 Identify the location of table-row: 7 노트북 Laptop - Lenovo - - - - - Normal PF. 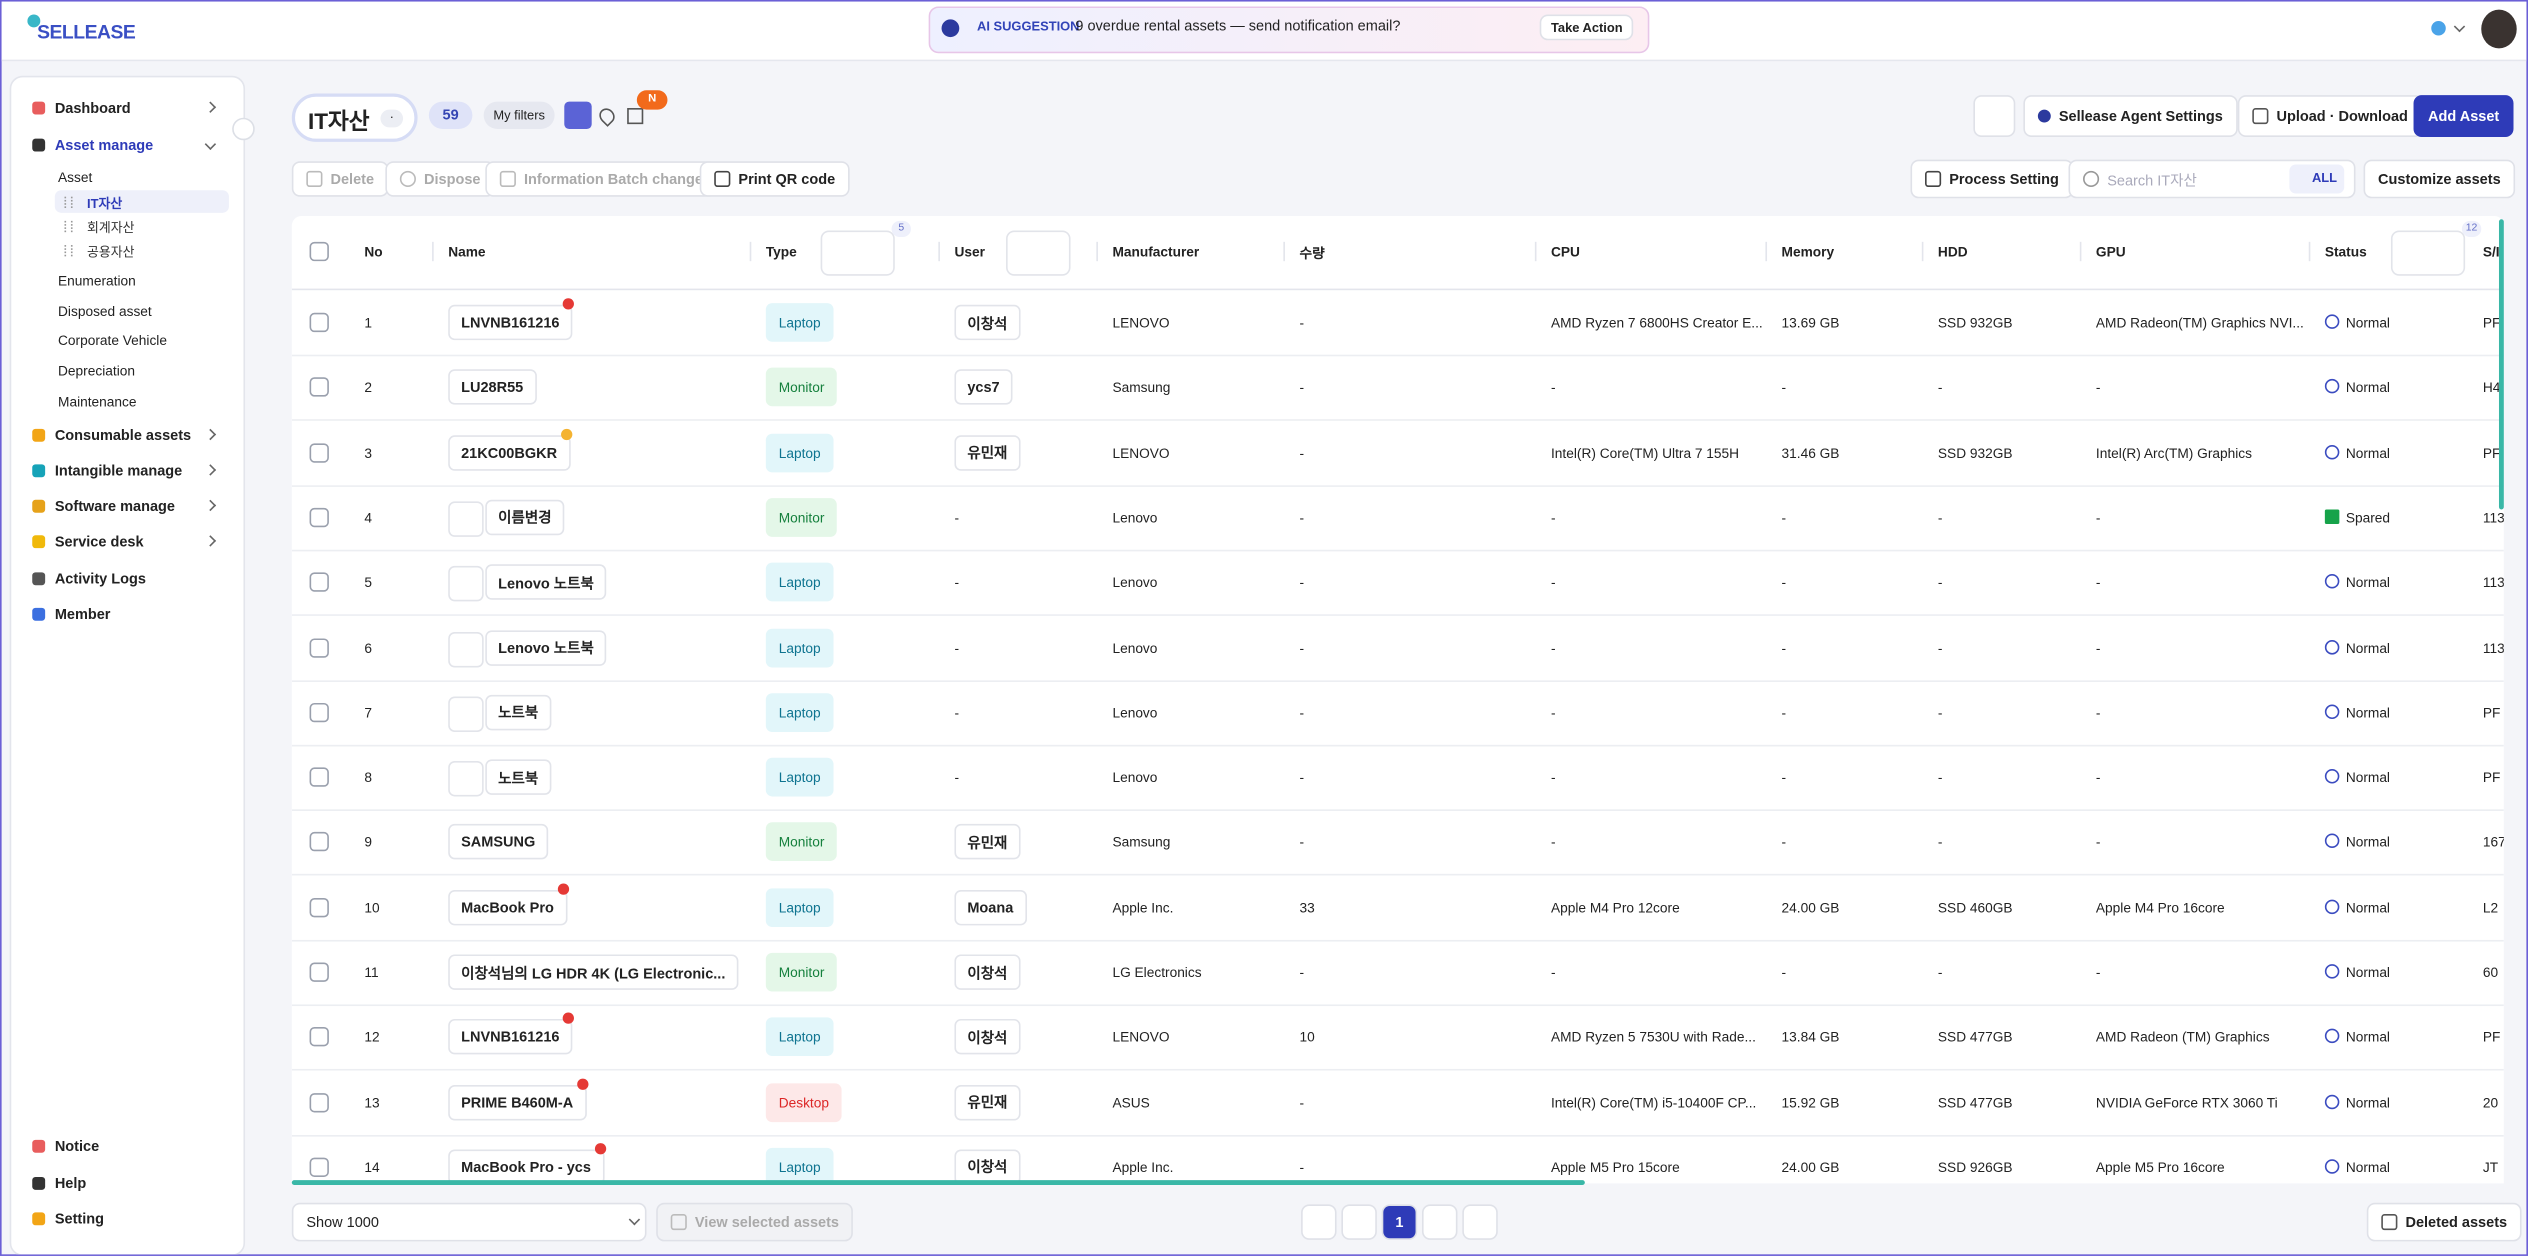
(1397, 713).